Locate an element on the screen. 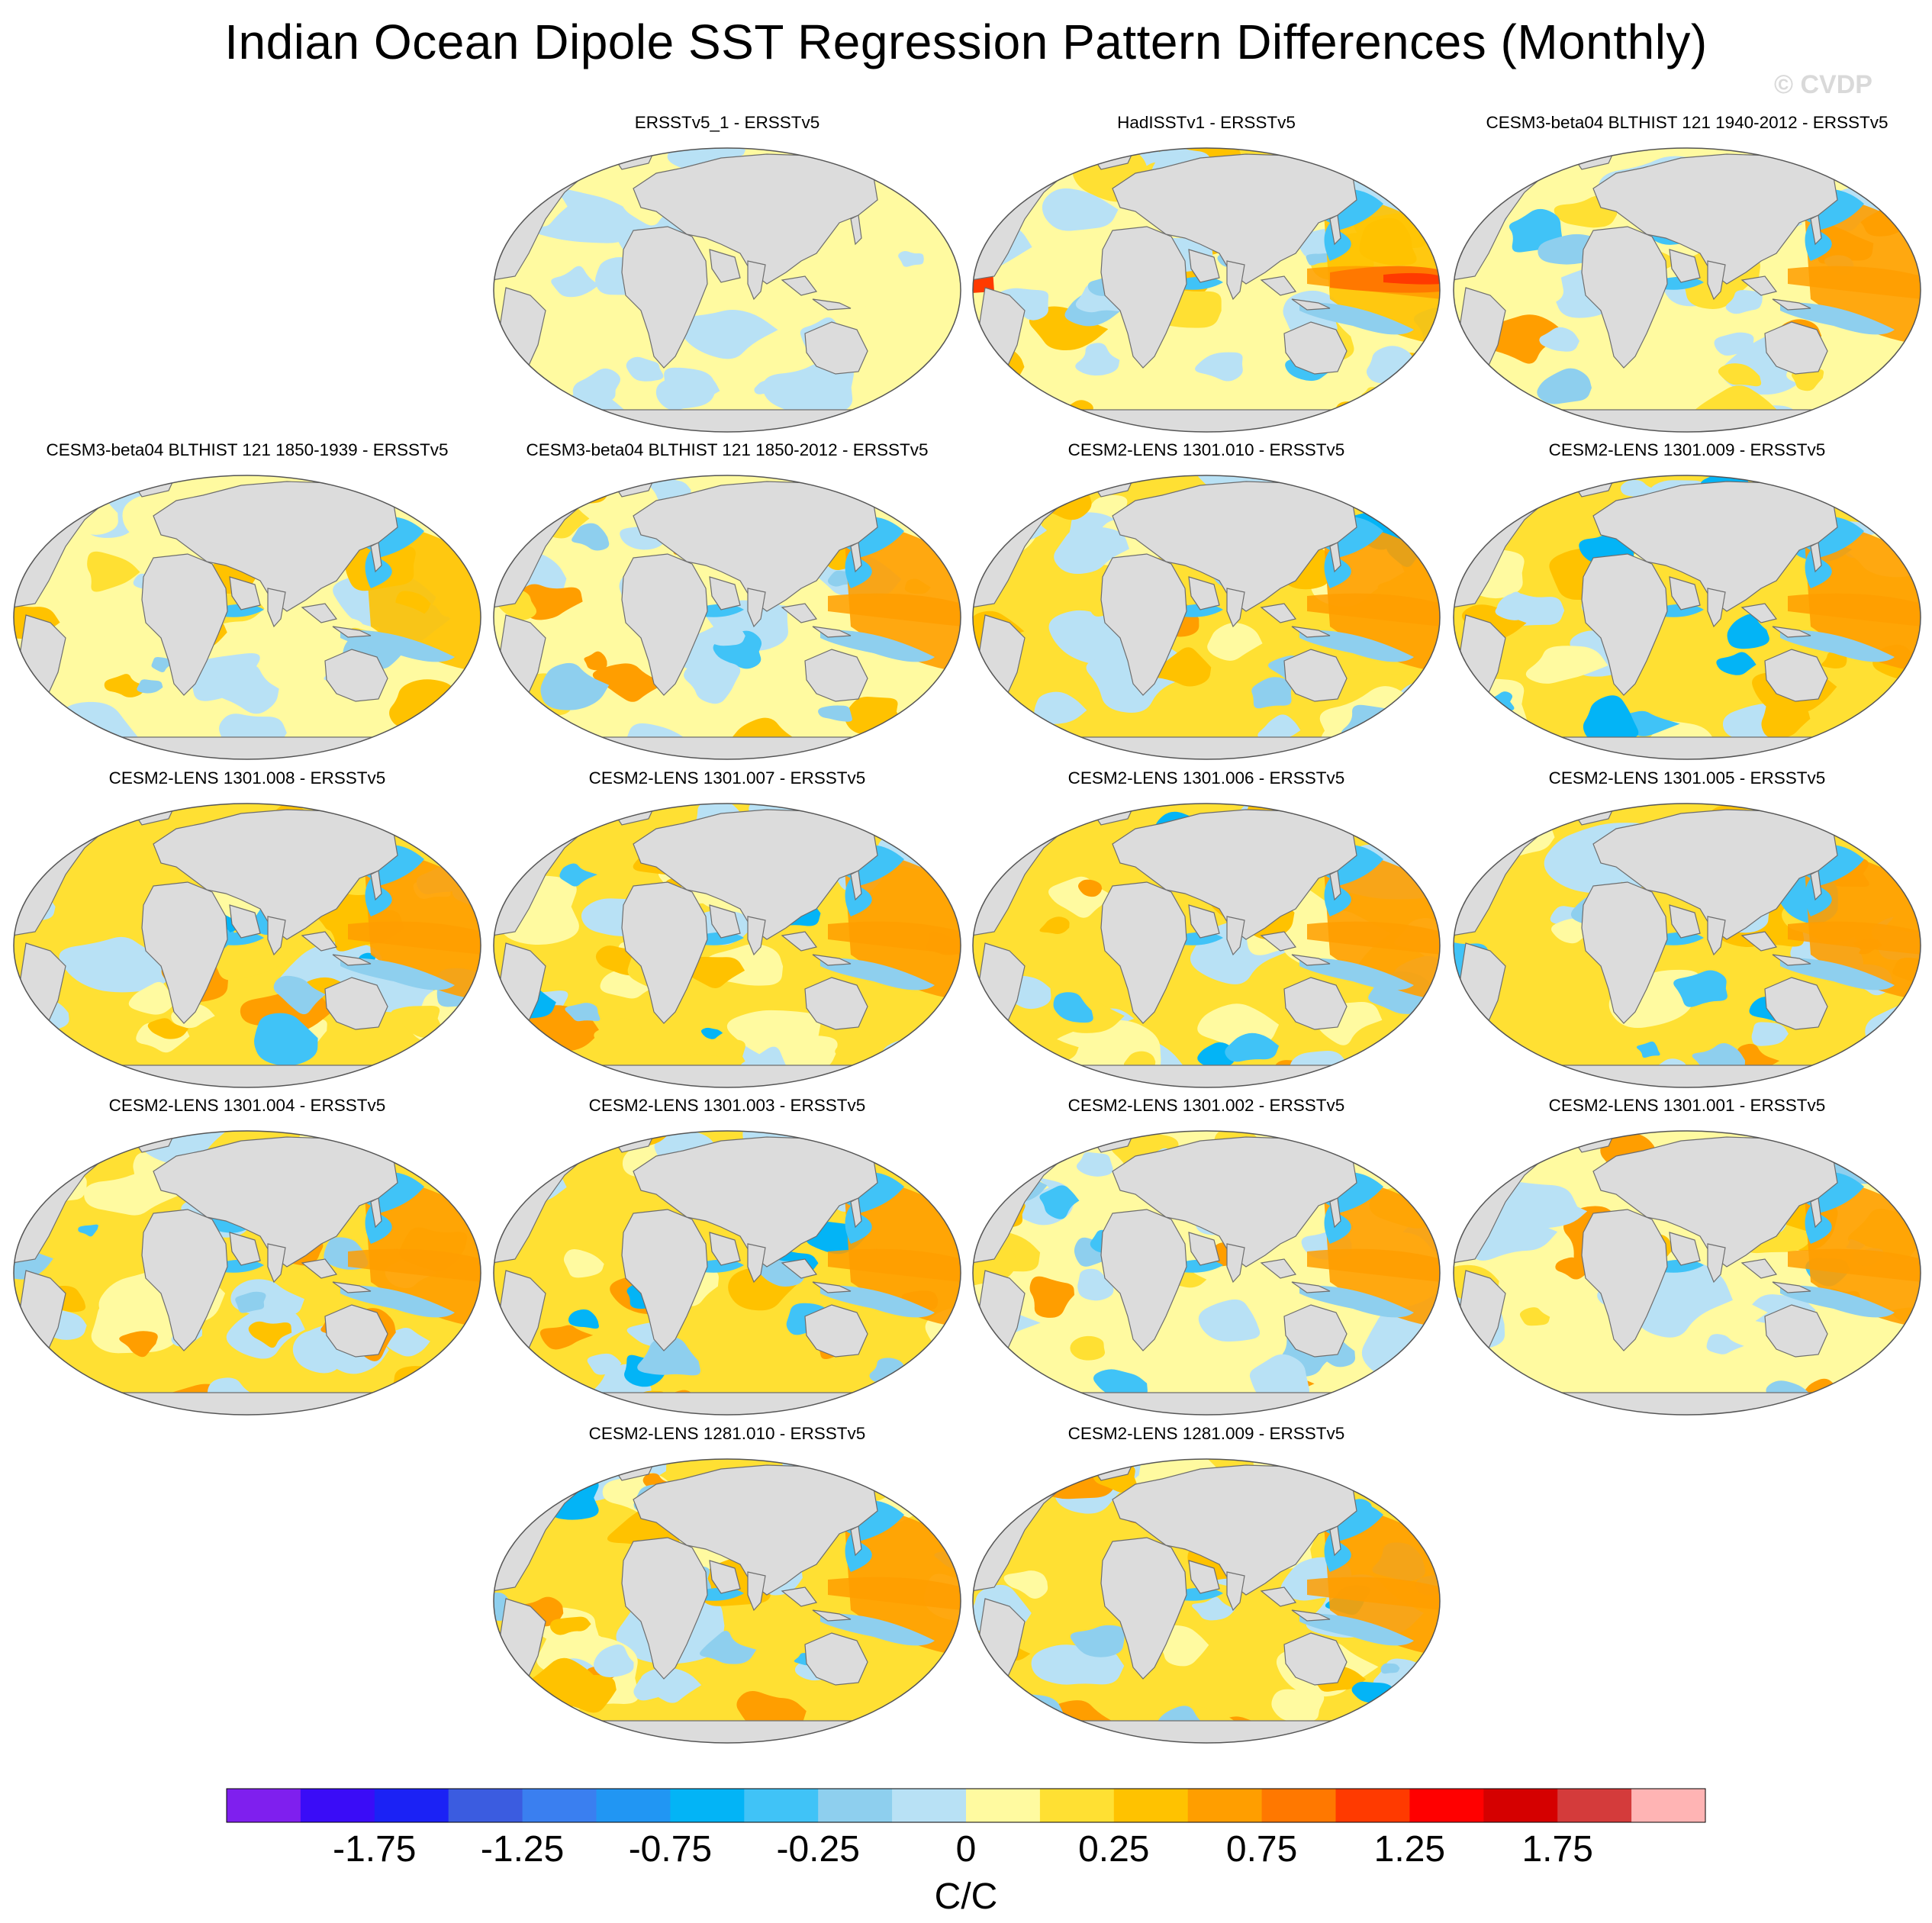  map-panel is located at coordinates (1206, 290).